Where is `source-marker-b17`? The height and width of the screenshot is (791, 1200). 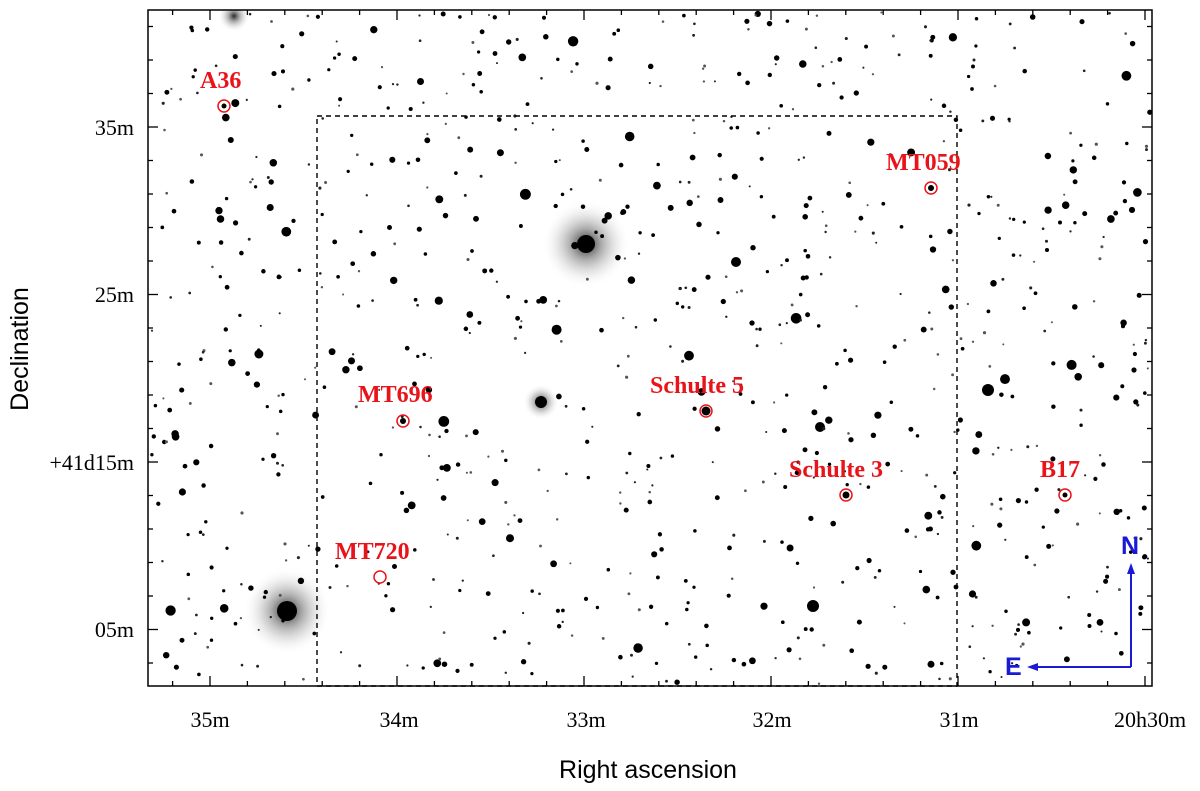 source-marker-b17 is located at coordinates (1065, 495).